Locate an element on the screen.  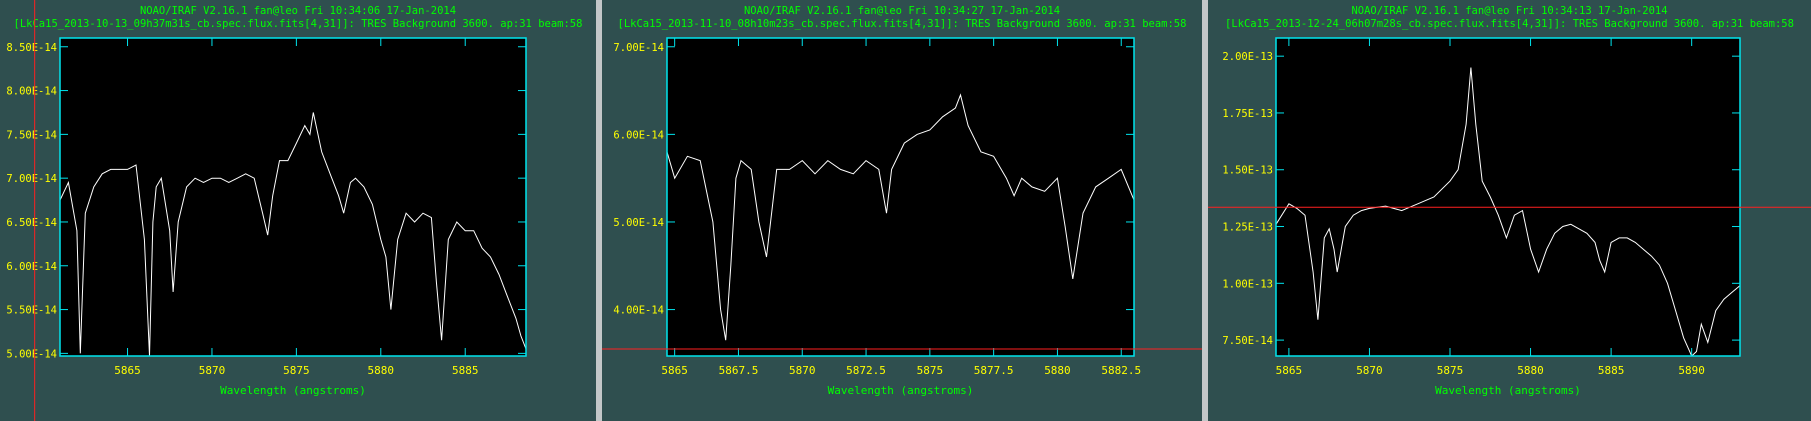
y-tick-label: 1.00E-13 is located at coordinates (1247, 284).